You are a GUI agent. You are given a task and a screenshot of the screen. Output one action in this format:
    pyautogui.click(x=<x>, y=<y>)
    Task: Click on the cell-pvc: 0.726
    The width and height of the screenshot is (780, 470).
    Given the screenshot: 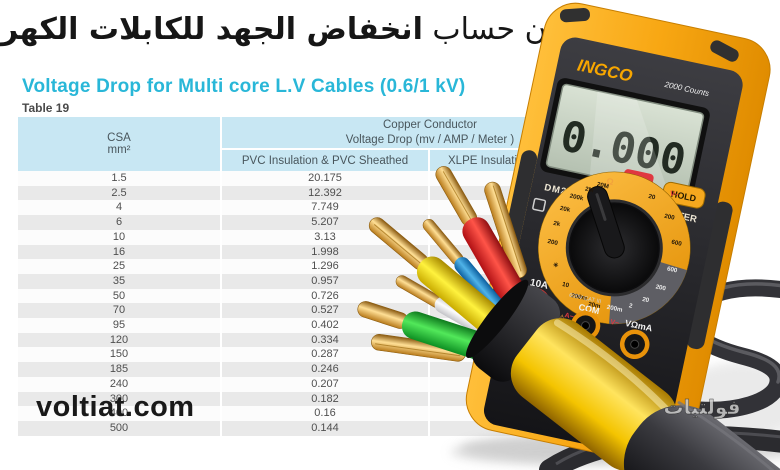 What is the action you would take?
    pyautogui.click(x=326, y=296)
    